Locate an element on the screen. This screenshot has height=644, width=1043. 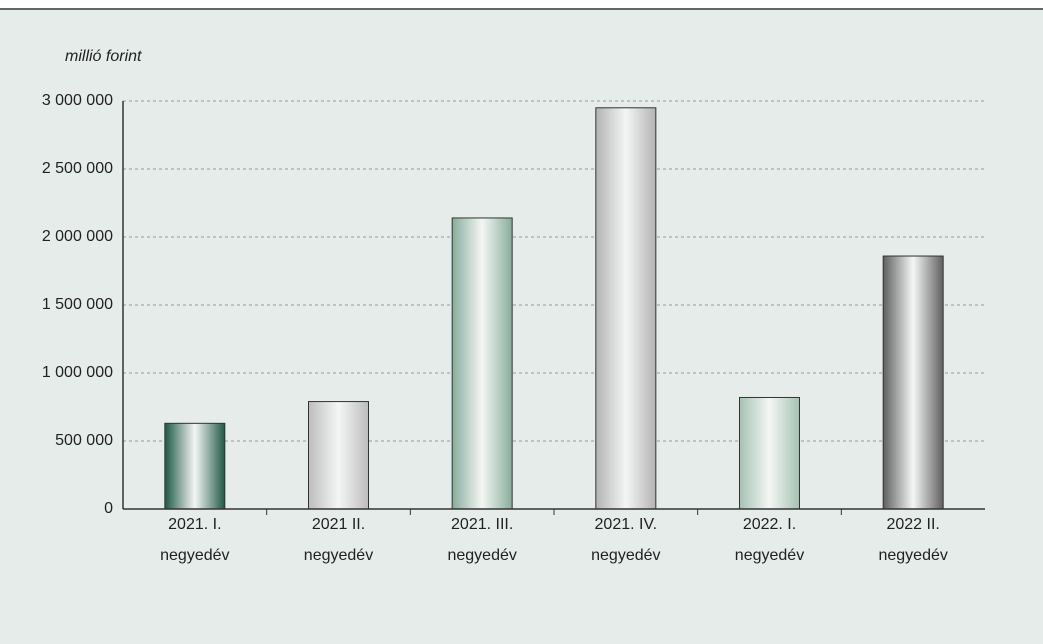
x-tick-label: 2021. IV. negyedév is located at coordinates (625, 540).